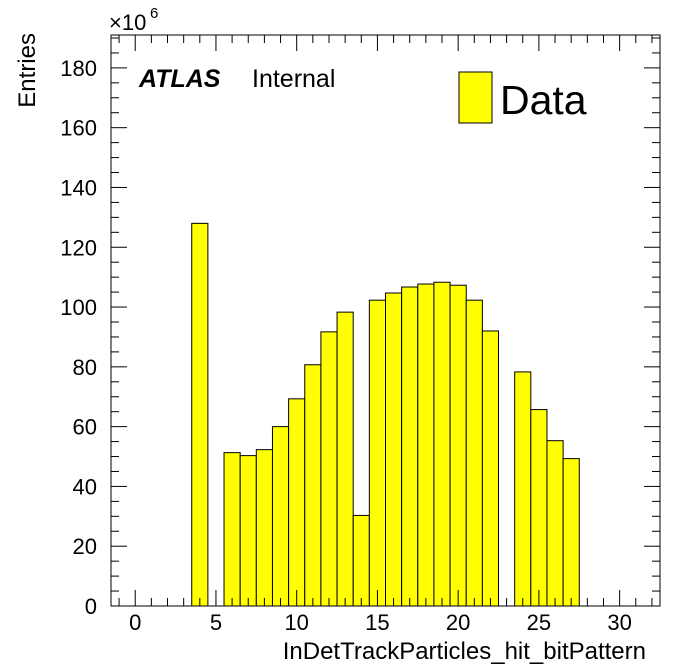  What do you see at coordinates (619, 622) in the screenshot?
I see `x-tick-label: 30` at bounding box center [619, 622].